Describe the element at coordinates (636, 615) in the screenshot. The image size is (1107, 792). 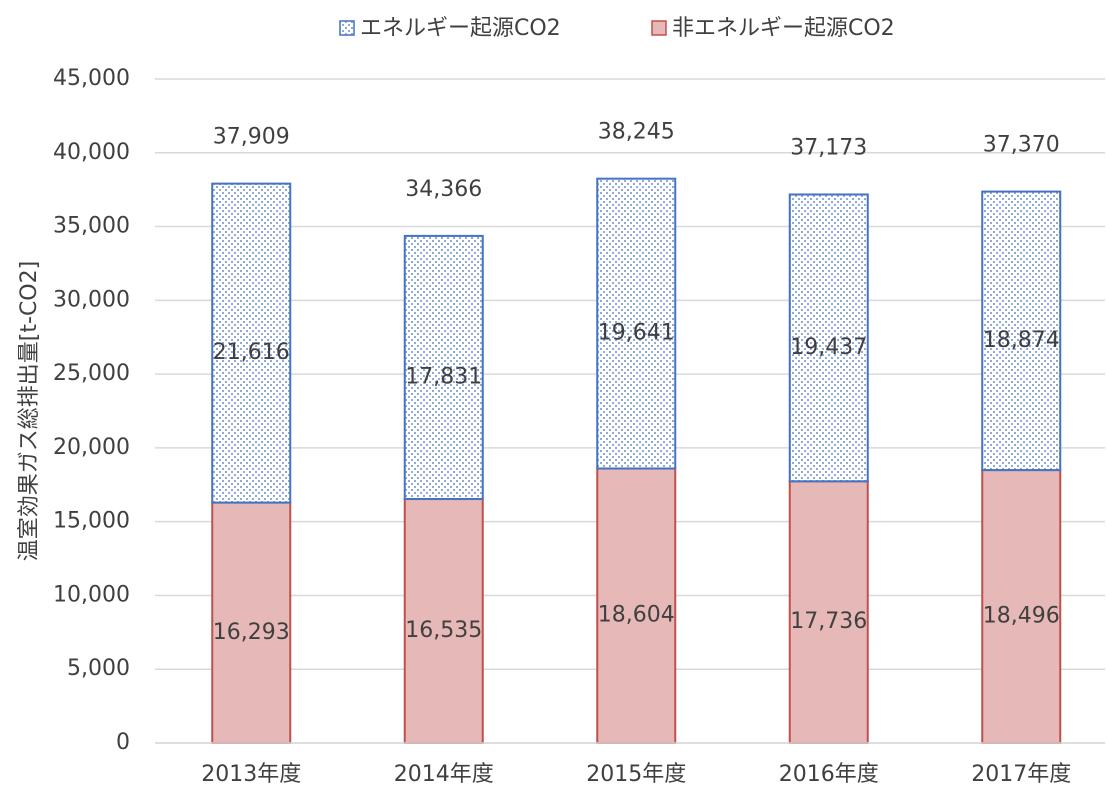
I see `value-label: 18,604` at that location.